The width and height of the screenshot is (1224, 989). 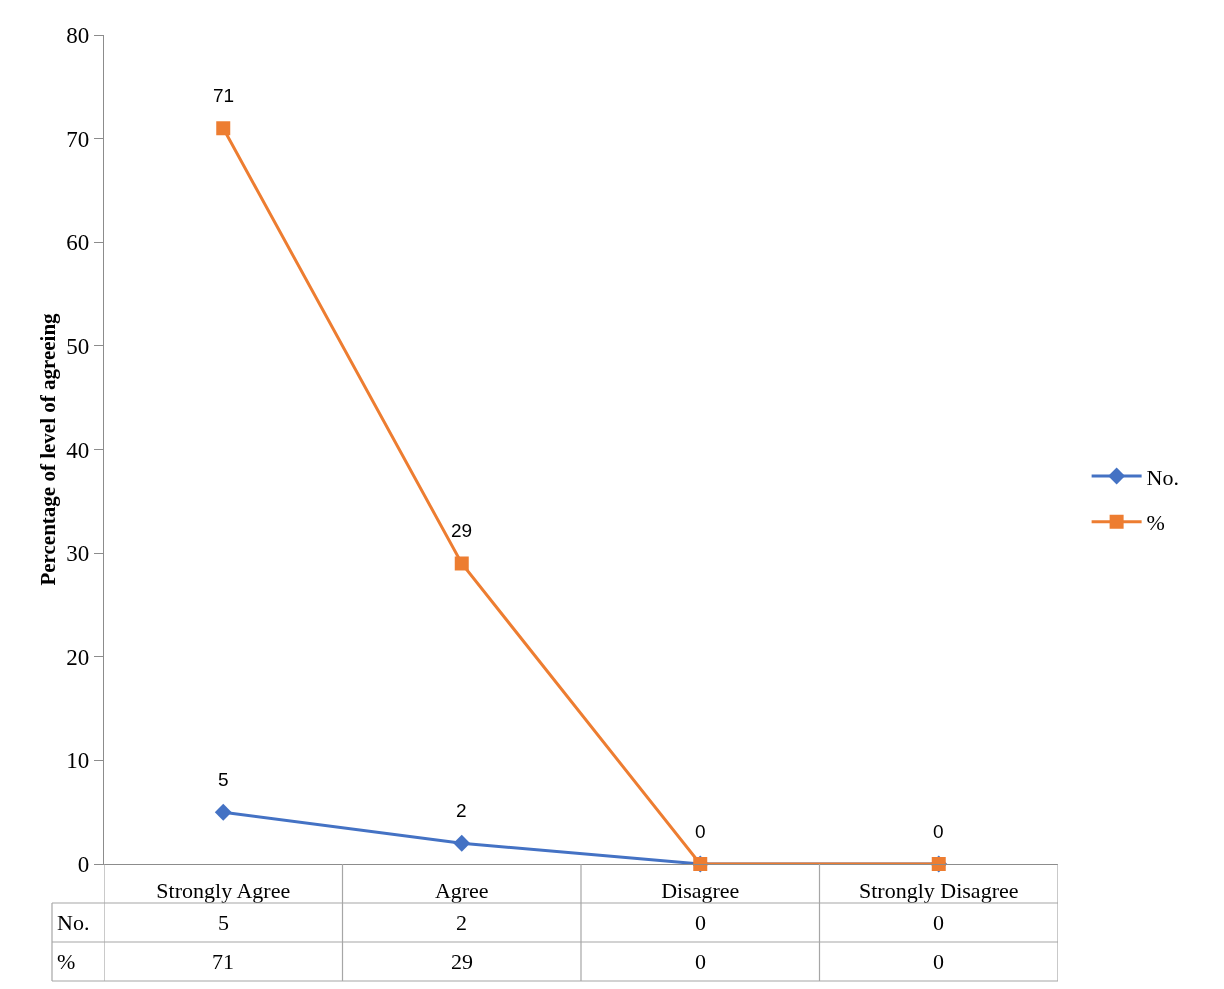 I want to click on data-label: 5, so click(x=223, y=922).